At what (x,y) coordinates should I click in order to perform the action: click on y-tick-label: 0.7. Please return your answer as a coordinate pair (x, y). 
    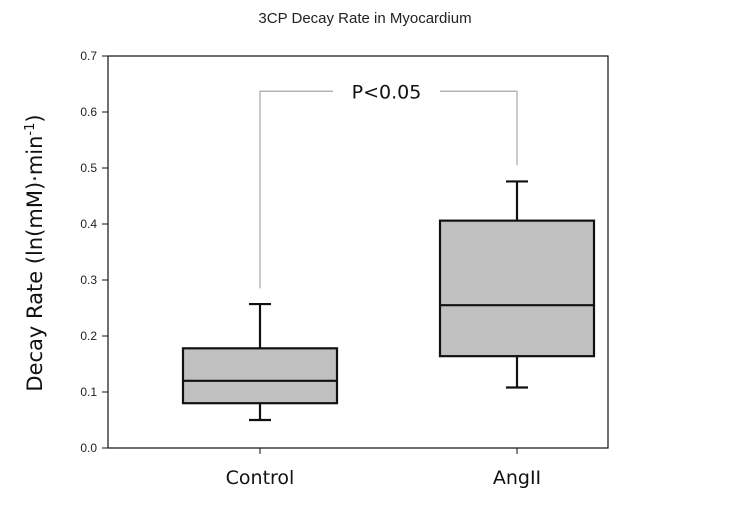
    Looking at the image, I should click on (88, 56).